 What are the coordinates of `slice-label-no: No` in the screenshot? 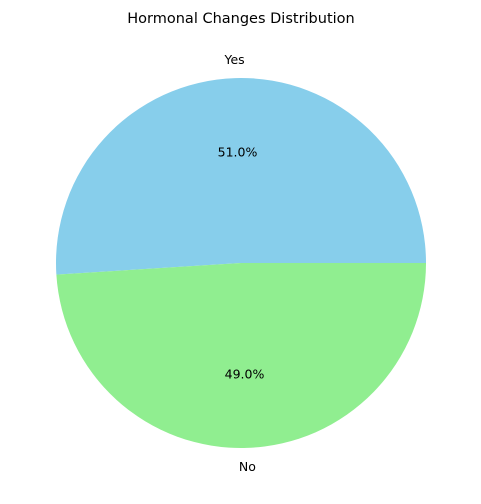 It's located at (247, 466).